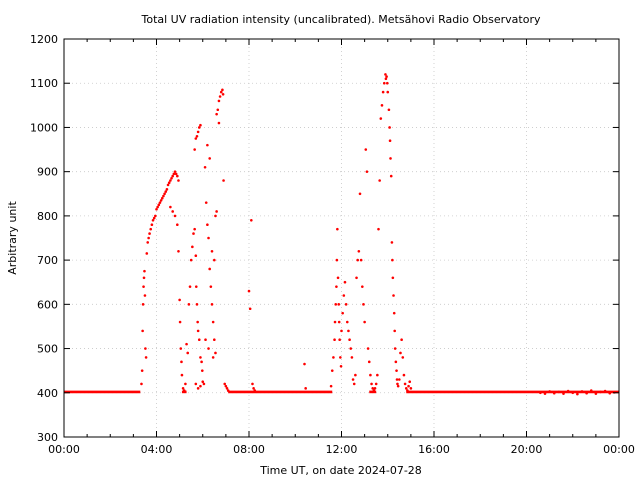 The image size is (640, 484). What do you see at coordinates (44, 83) in the screenshot?
I see `y-tick-label: 1100` at bounding box center [44, 83].